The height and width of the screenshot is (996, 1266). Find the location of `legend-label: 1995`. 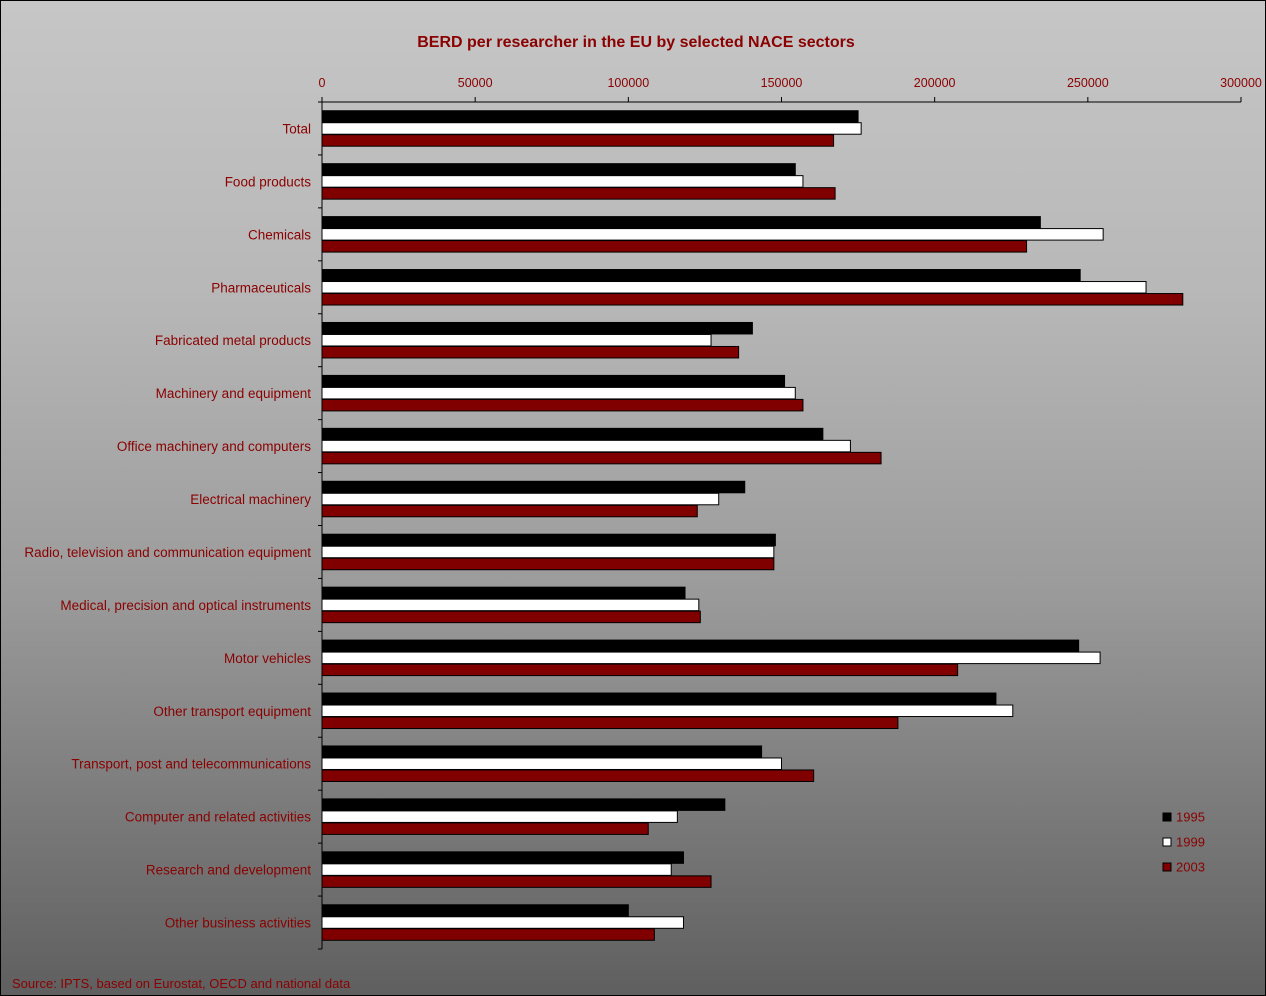

legend-label: 1995 is located at coordinates (1190, 817).